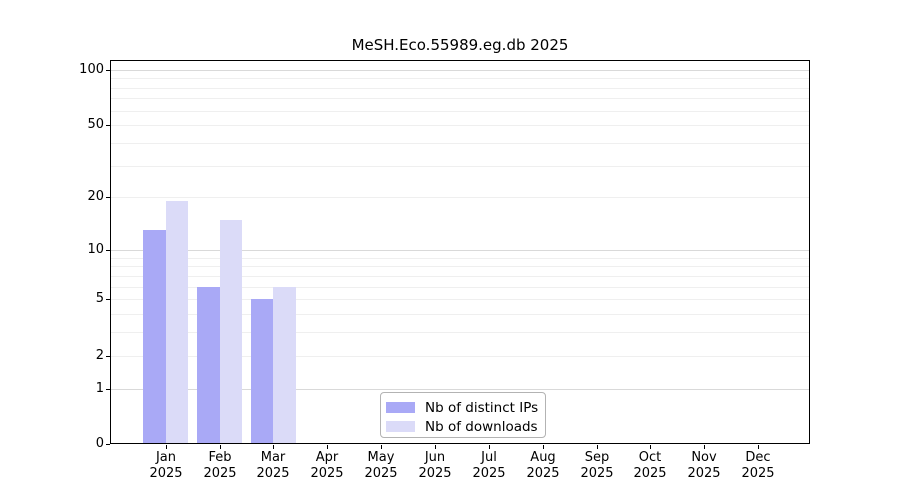 This screenshot has width=900, height=500. What do you see at coordinates (460, 45) in the screenshot?
I see `chart-title: MeSH.Eco.55989.eg.db 2025` at bounding box center [460, 45].